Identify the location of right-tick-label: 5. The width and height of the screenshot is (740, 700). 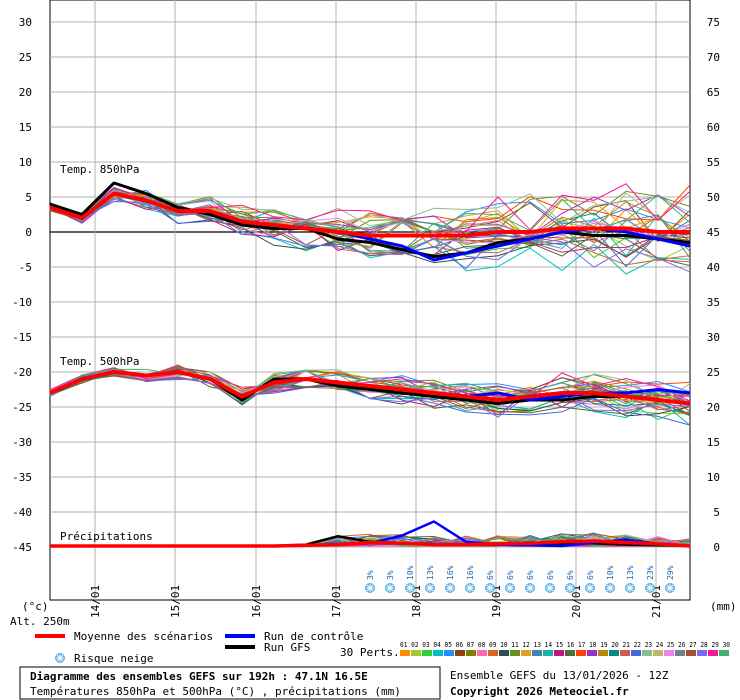
(716, 512).